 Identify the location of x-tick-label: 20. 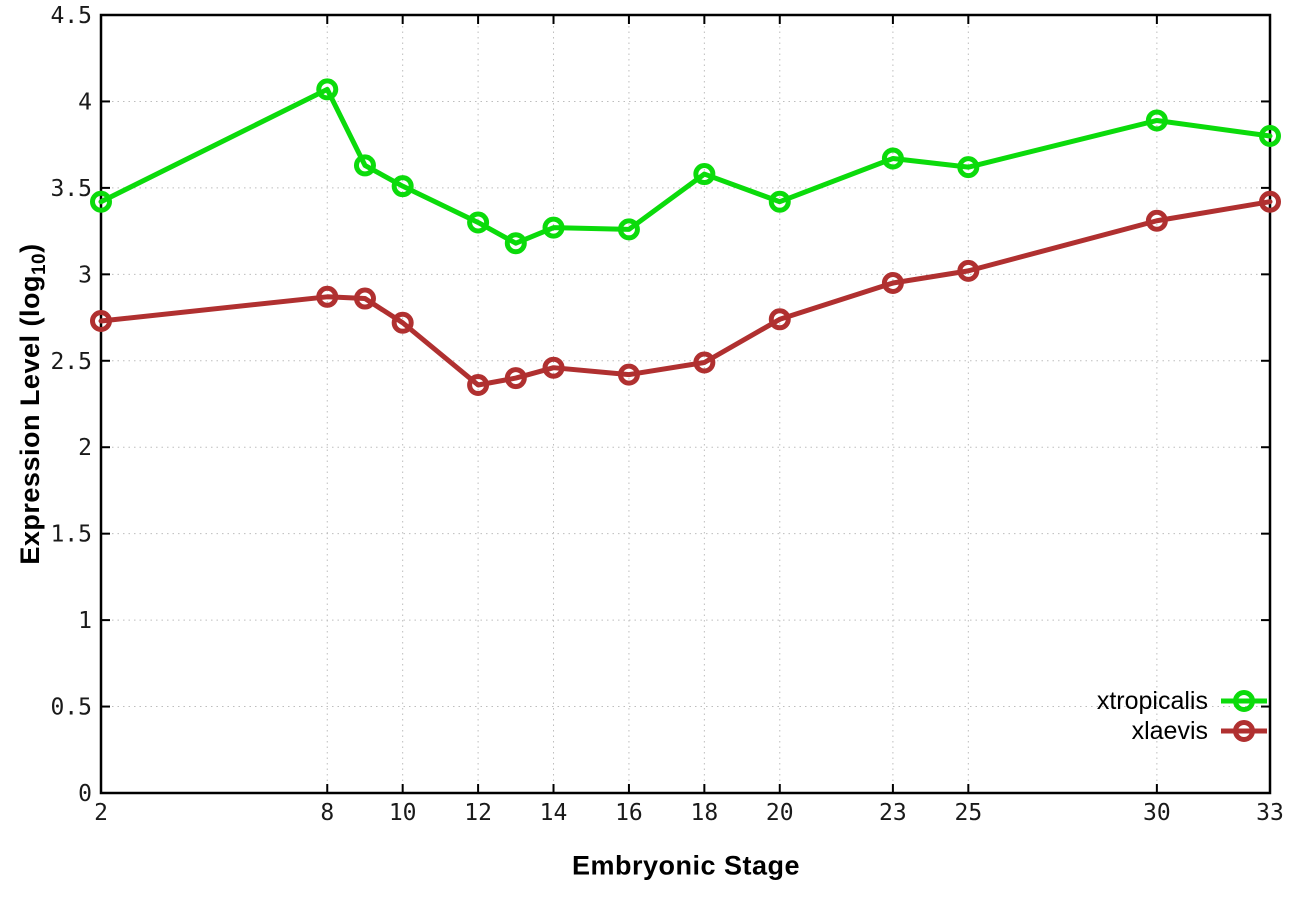
(780, 813).